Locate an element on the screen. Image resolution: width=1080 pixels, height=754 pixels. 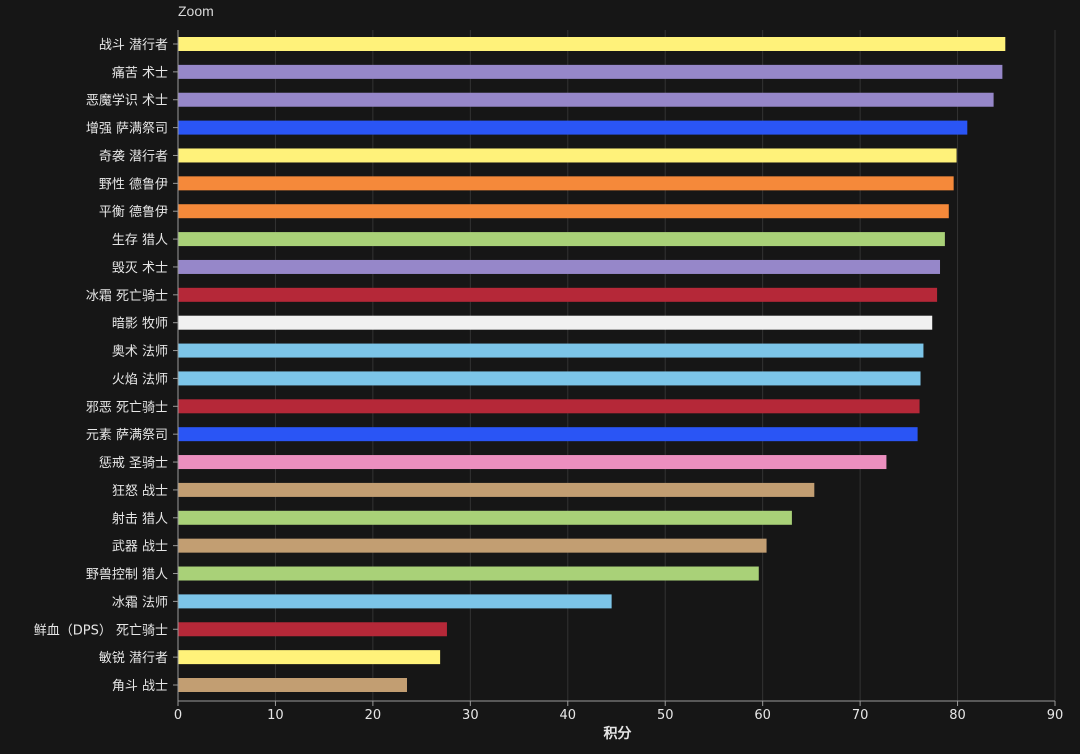
x-tick-label: 60 is located at coordinates (762, 715).